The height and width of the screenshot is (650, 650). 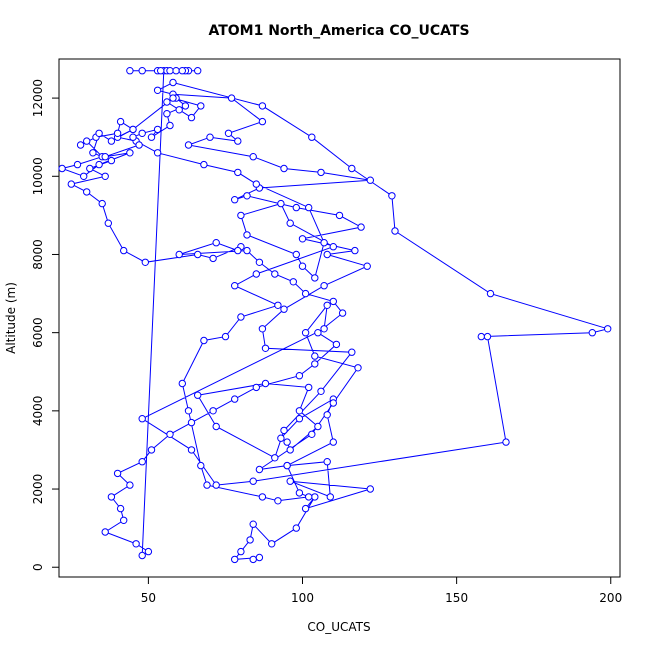 What do you see at coordinates (148, 598) in the screenshot?
I see `x-tick-label: 50` at bounding box center [148, 598].